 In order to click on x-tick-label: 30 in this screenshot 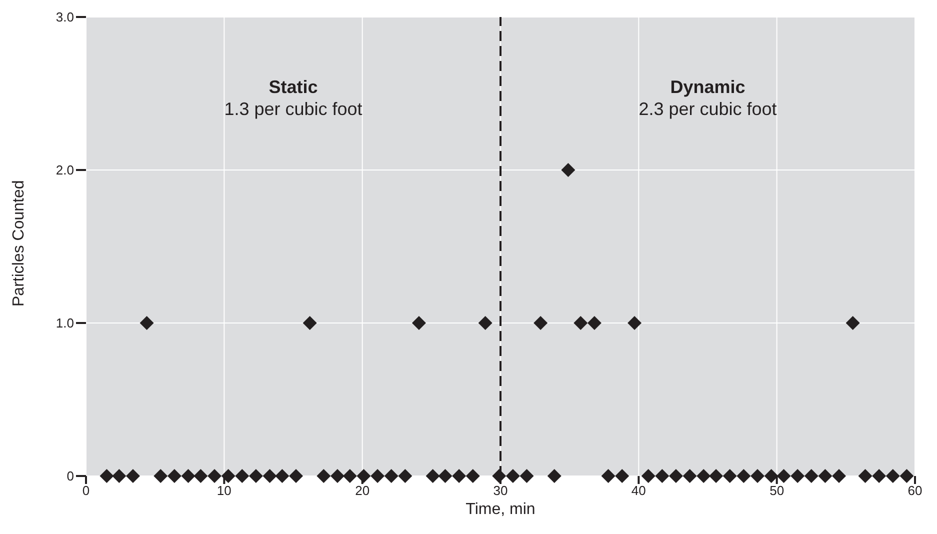, I will do `click(500, 490)`.